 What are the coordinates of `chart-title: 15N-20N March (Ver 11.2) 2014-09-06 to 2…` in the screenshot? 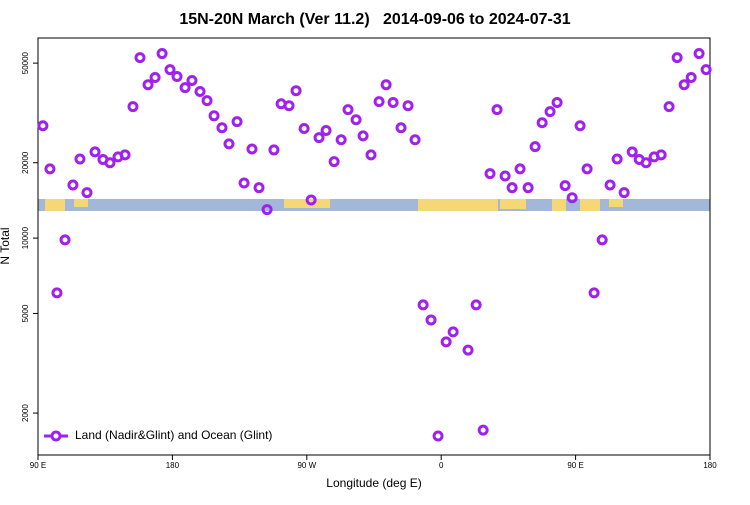 It's located at (374, 19).